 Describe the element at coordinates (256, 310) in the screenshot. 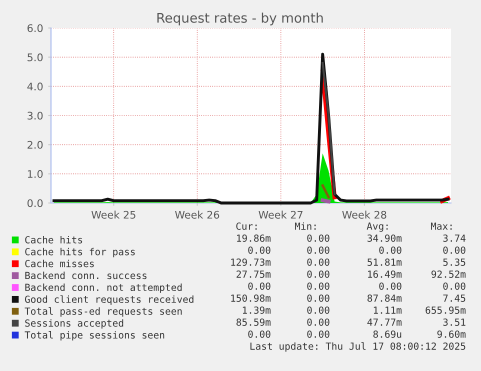

I see `text: 1.39m` at that location.